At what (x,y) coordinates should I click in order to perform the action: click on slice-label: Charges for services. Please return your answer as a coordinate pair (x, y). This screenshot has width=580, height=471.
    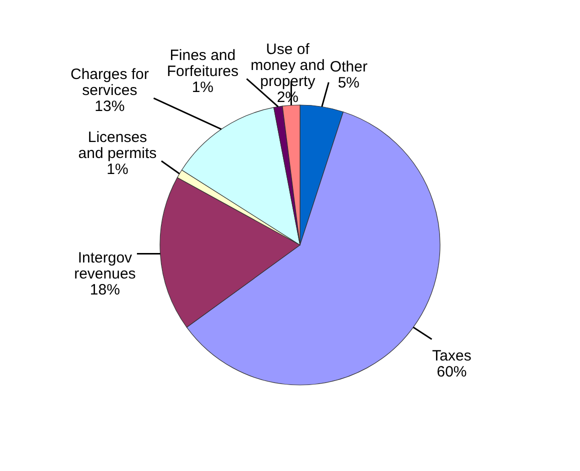
    Looking at the image, I should click on (109, 83).